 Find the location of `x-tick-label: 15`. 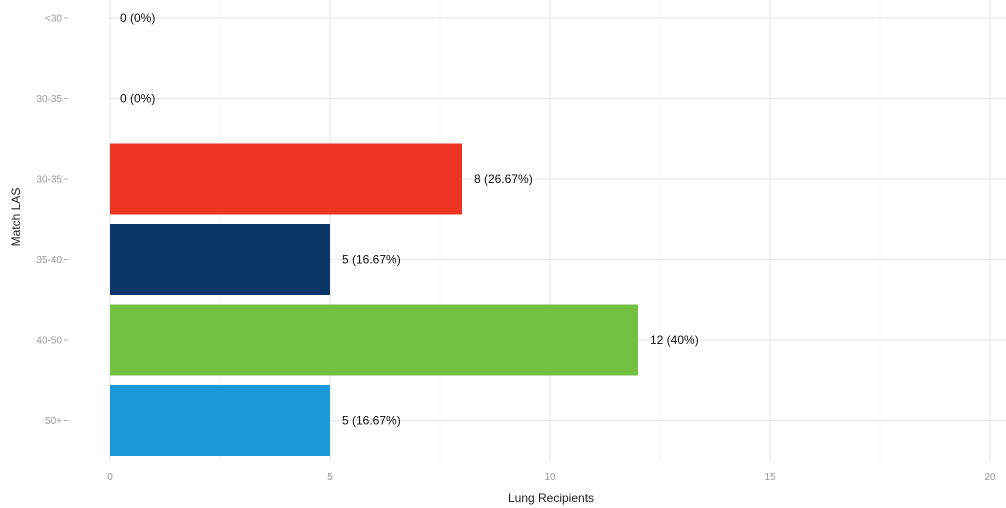

x-tick-label: 15 is located at coordinates (770, 477).